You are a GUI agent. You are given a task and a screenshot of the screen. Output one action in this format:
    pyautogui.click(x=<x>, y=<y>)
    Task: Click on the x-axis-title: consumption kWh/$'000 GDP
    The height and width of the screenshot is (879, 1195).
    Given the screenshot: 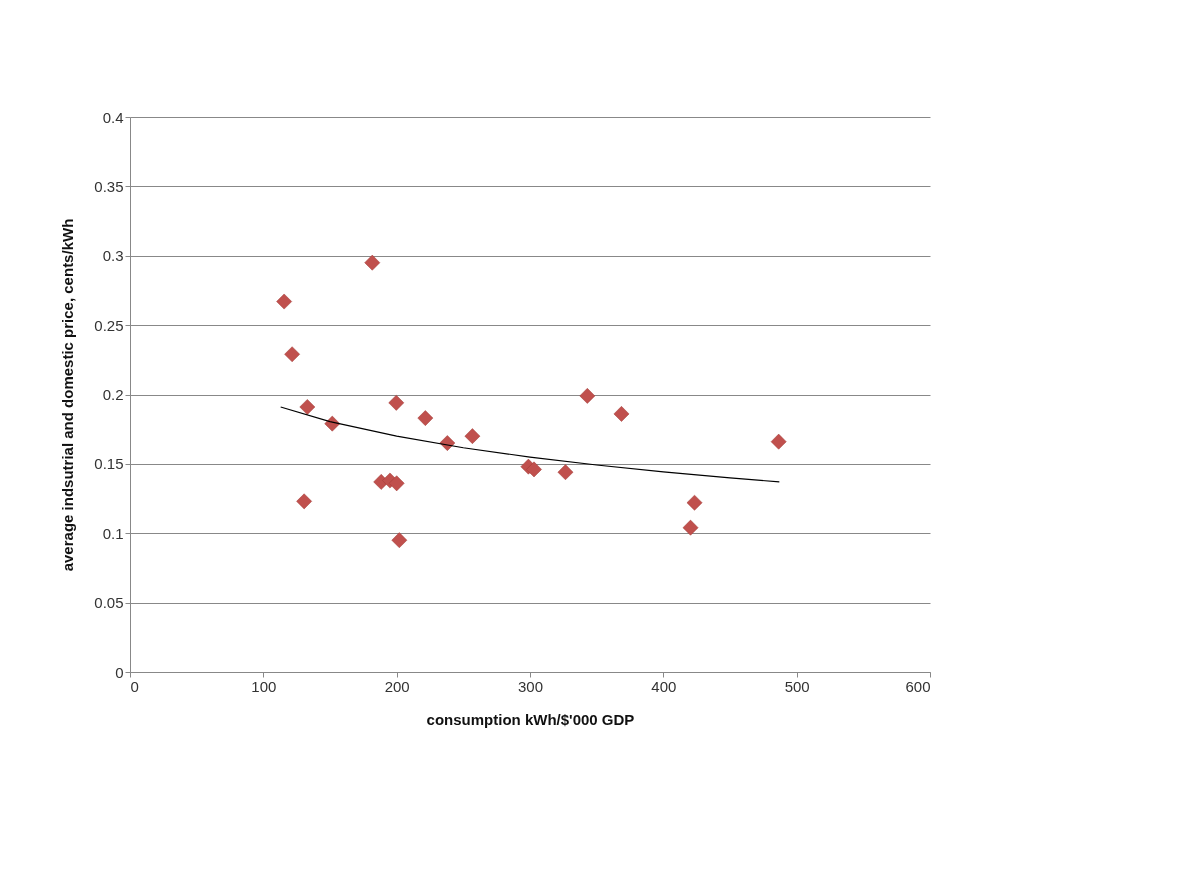 What is the action you would take?
    pyautogui.click(x=530, y=719)
    